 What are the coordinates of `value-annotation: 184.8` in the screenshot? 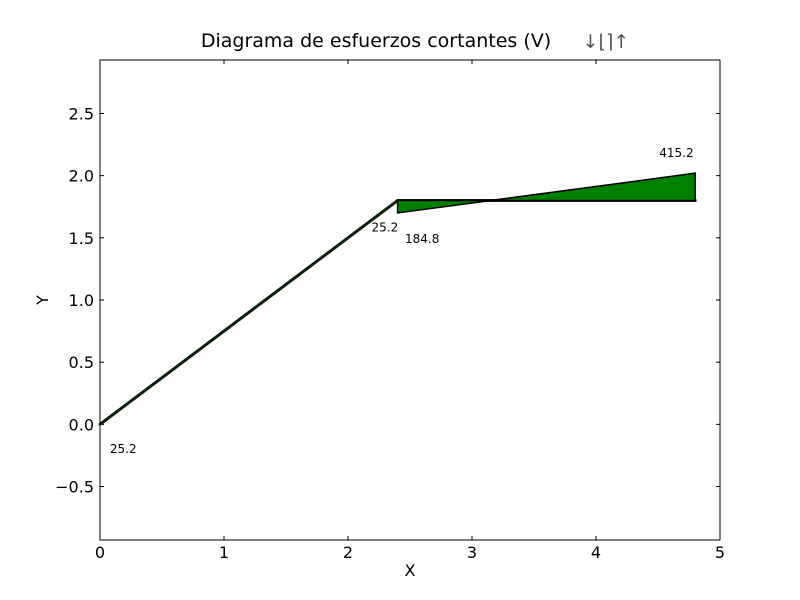 It's located at (422, 239).